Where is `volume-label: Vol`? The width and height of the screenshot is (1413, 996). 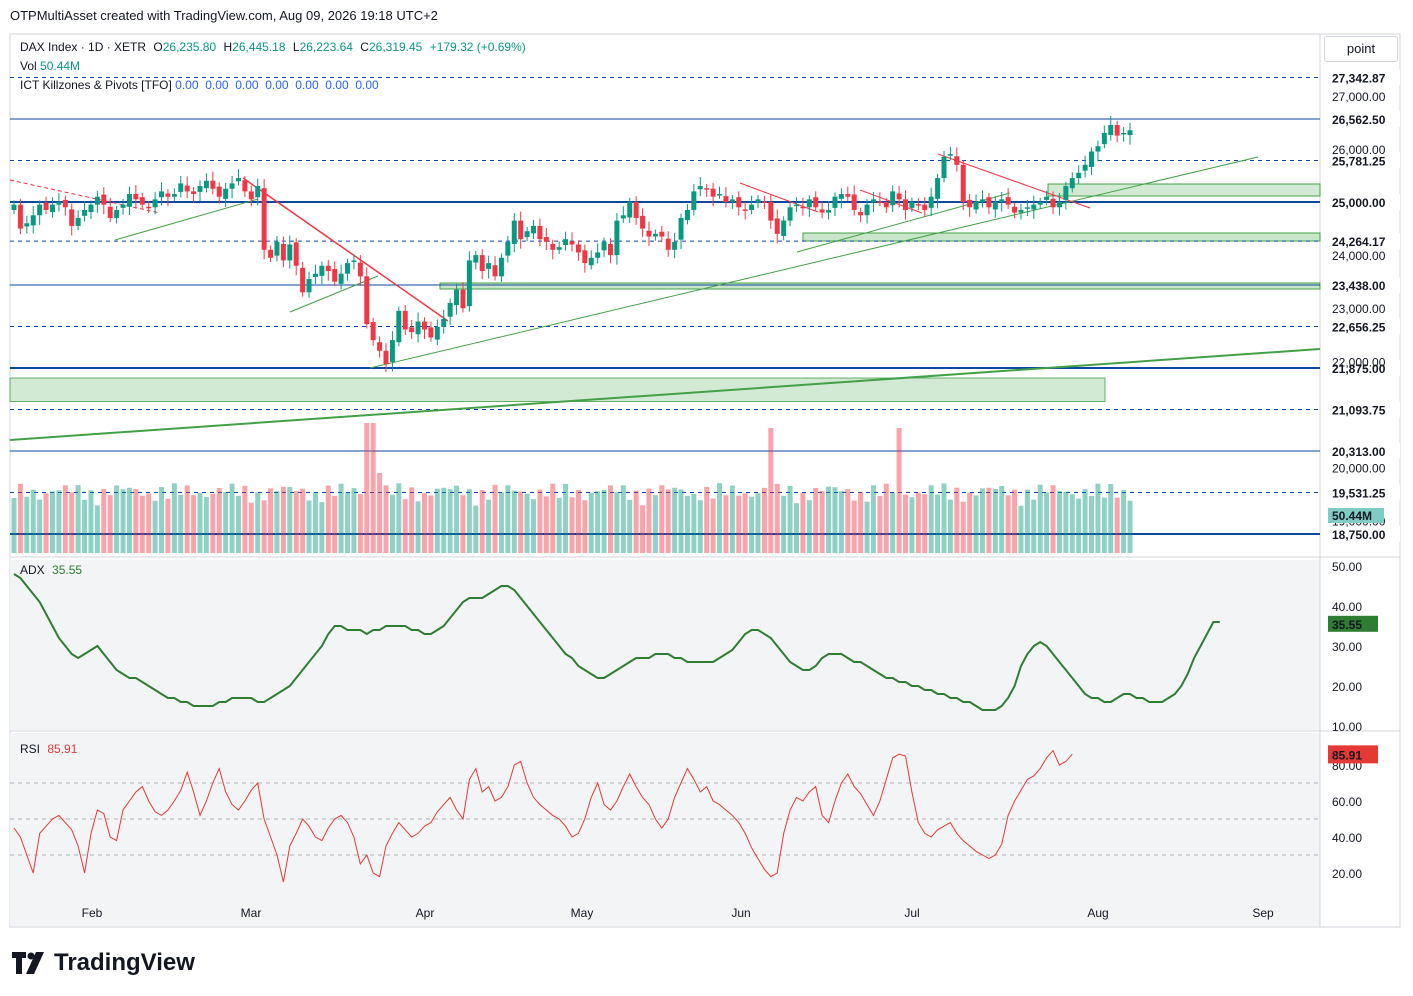 volume-label: Vol is located at coordinates (28, 66).